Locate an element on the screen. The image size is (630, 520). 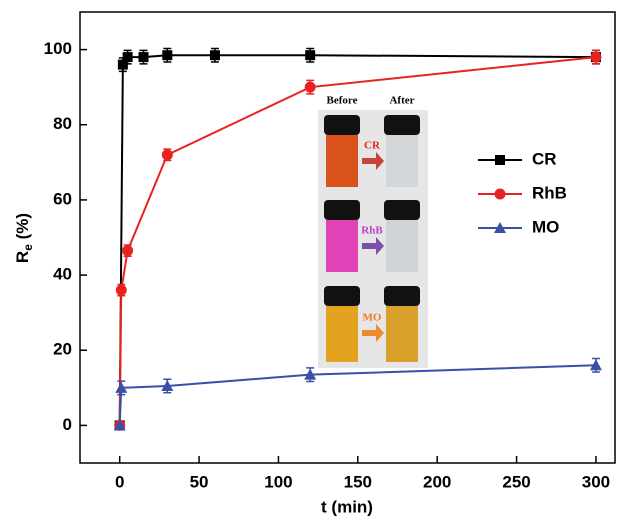
inset-label: MO is located at coordinates (372, 318).